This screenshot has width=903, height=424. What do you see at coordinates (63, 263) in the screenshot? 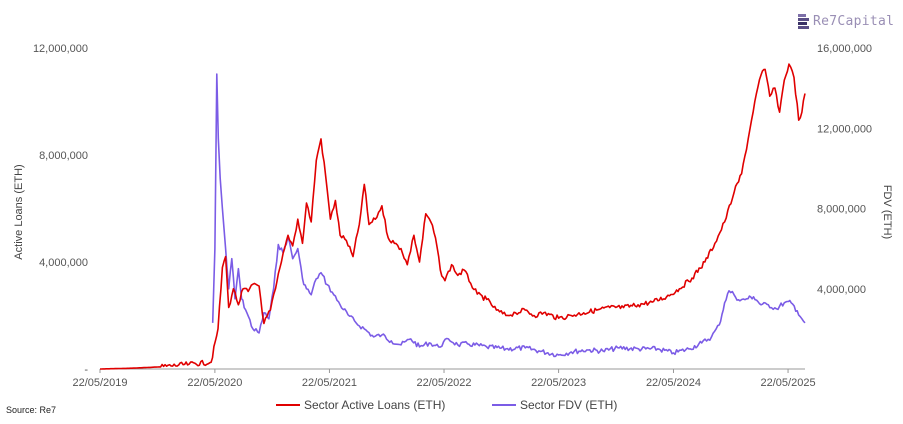
I see `left-tick-label: 4,000,000` at bounding box center [63, 263].